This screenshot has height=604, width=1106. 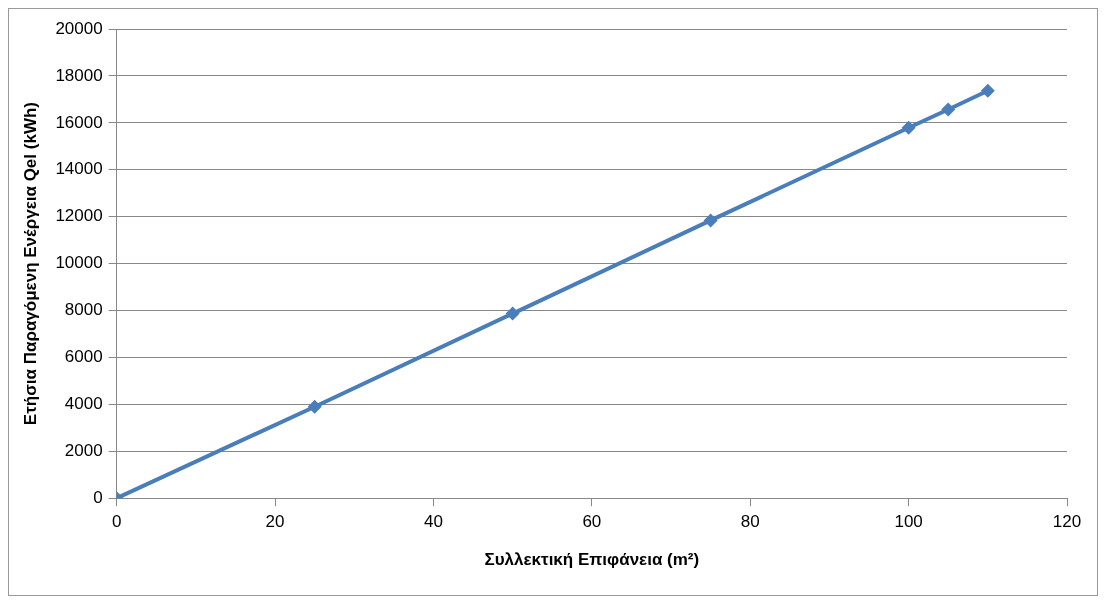 I want to click on y-tick-label: 18000, so click(x=79, y=75).